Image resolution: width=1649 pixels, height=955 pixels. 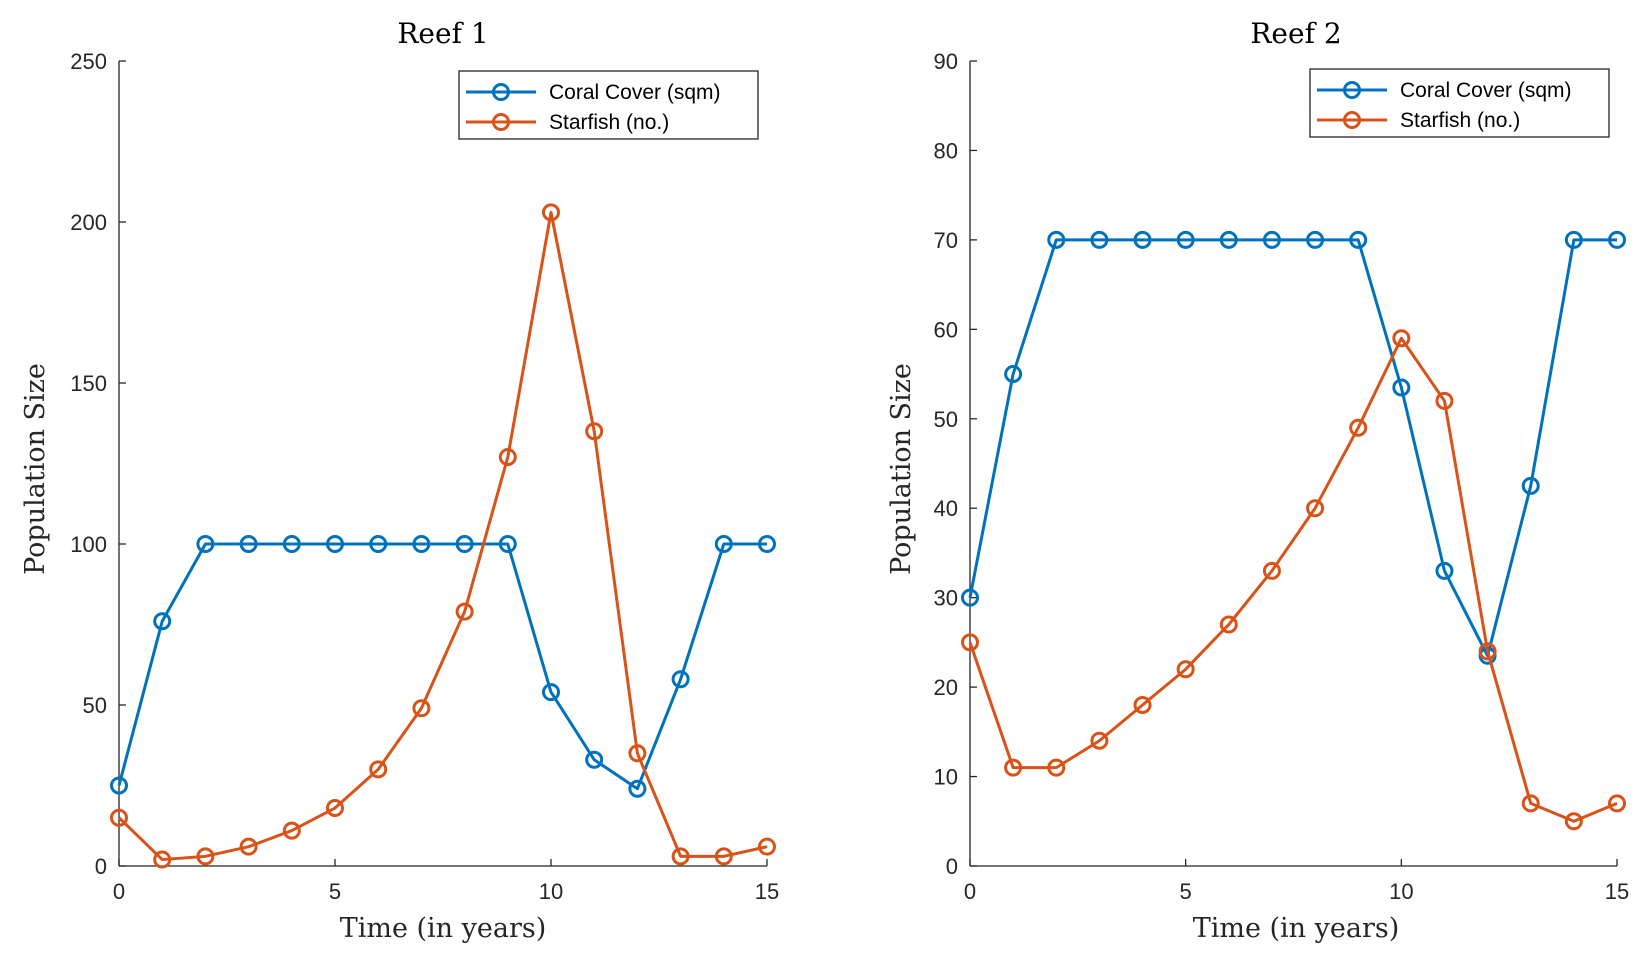 What do you see at coordinates (946, 687) in the screenshot?
I see `y-tick-label: 20` at bounding box center [946, 687].